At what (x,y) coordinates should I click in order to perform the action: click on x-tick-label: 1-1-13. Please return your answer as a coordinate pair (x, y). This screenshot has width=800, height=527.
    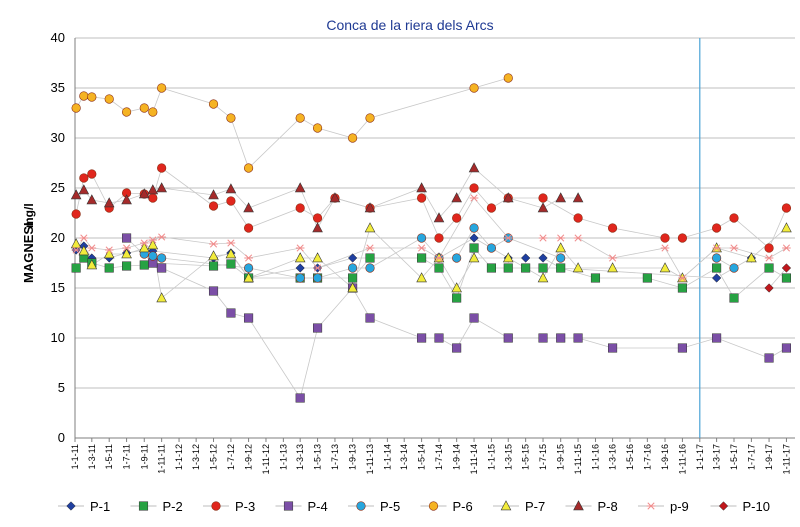
    Looking at the image, I should click on (283, 457).